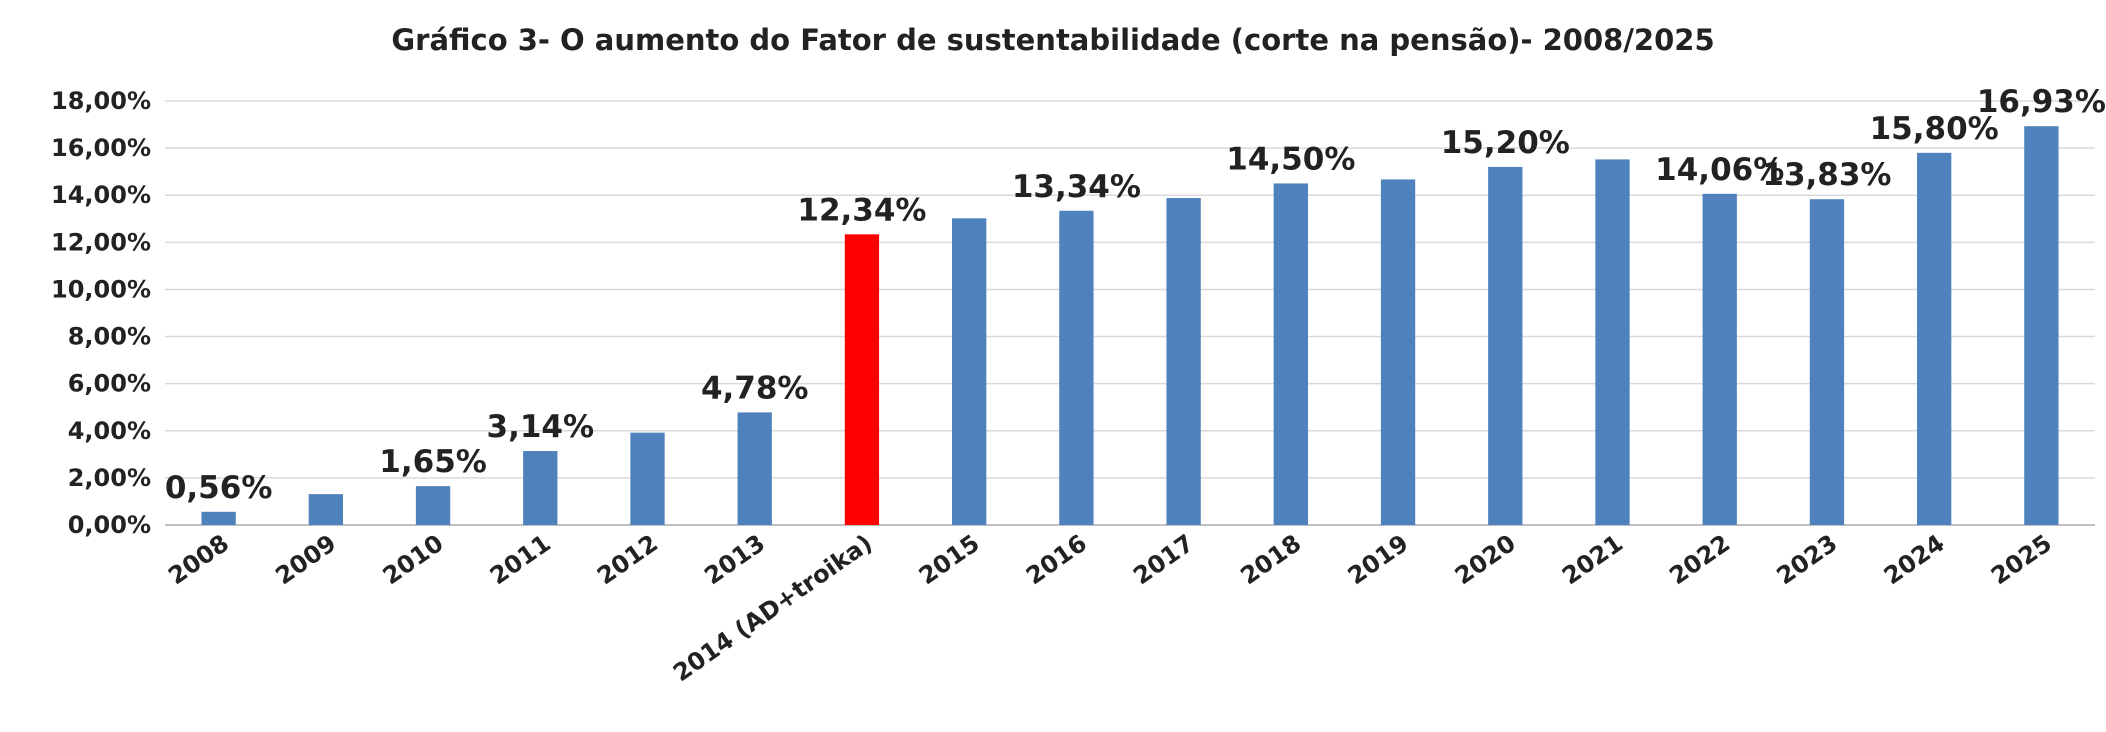 This screenshot has height=732, width=2106. Describe the element at coordinates (109, 384) in the screenshot. I see `y-tick-label: 6,00%` at that location.